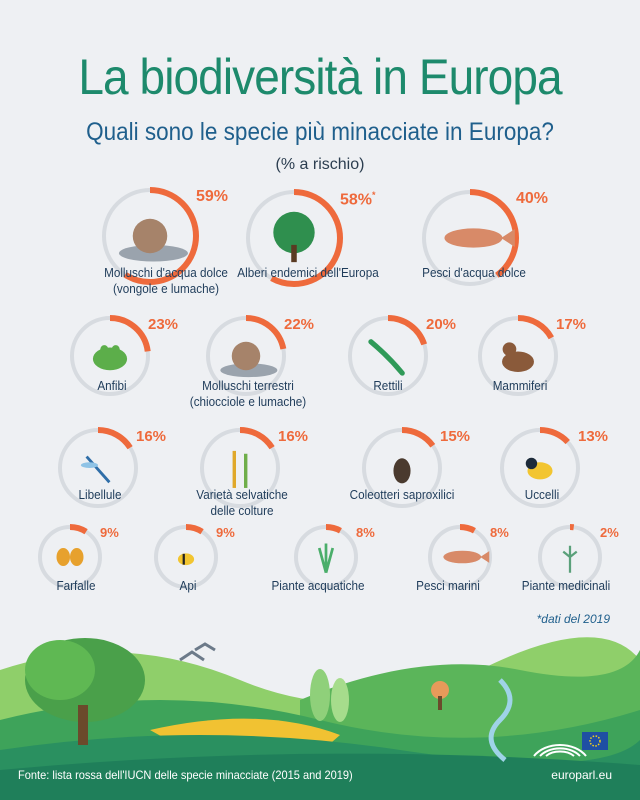 The image size is (640, 800). Describe the element at coordinates (573, 619) in the screenshot. I see `footnote: *dati del 2019` at that location.